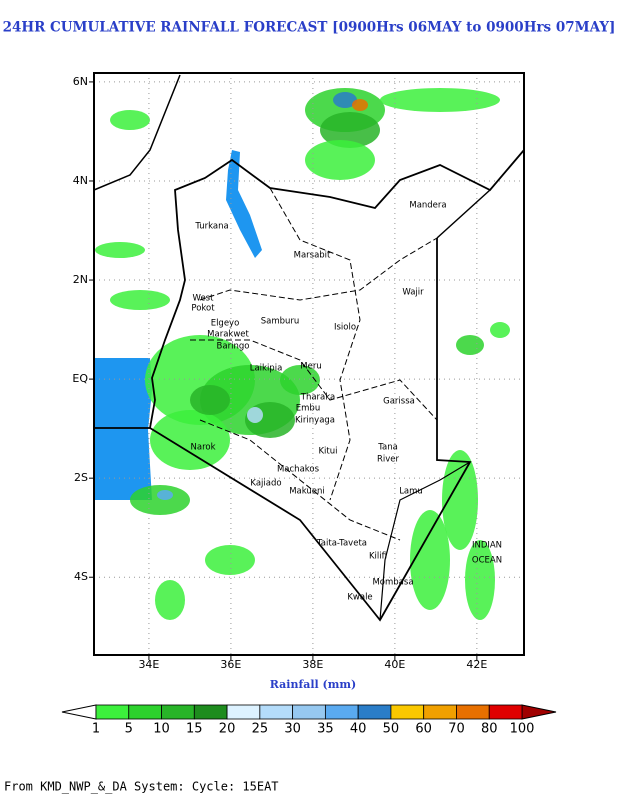  Describe the element at coordinates (489, 729) in the screenshot. I see `colorbar-label: 80` at that location.